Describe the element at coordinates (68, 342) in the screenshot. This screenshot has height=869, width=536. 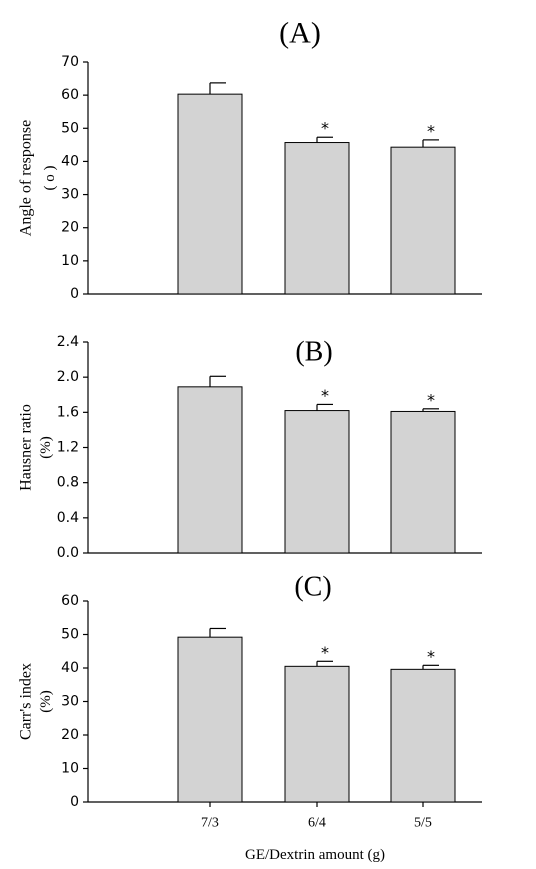
I see `y-tick-label: 2.4` at that location.